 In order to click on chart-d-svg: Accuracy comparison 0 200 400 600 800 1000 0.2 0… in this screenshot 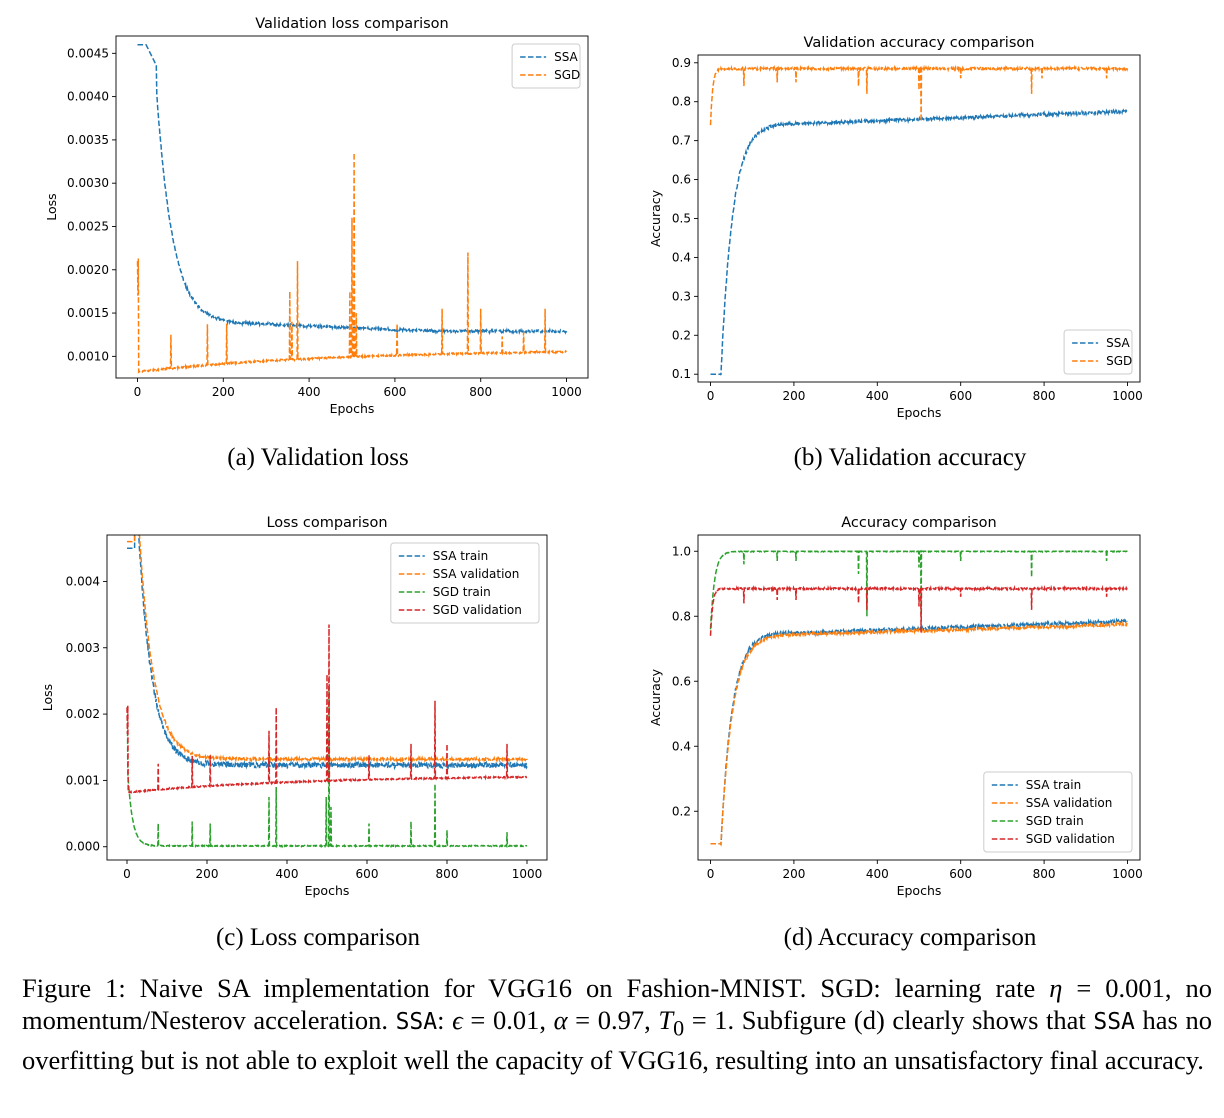, I will do `click(895, 706)`.